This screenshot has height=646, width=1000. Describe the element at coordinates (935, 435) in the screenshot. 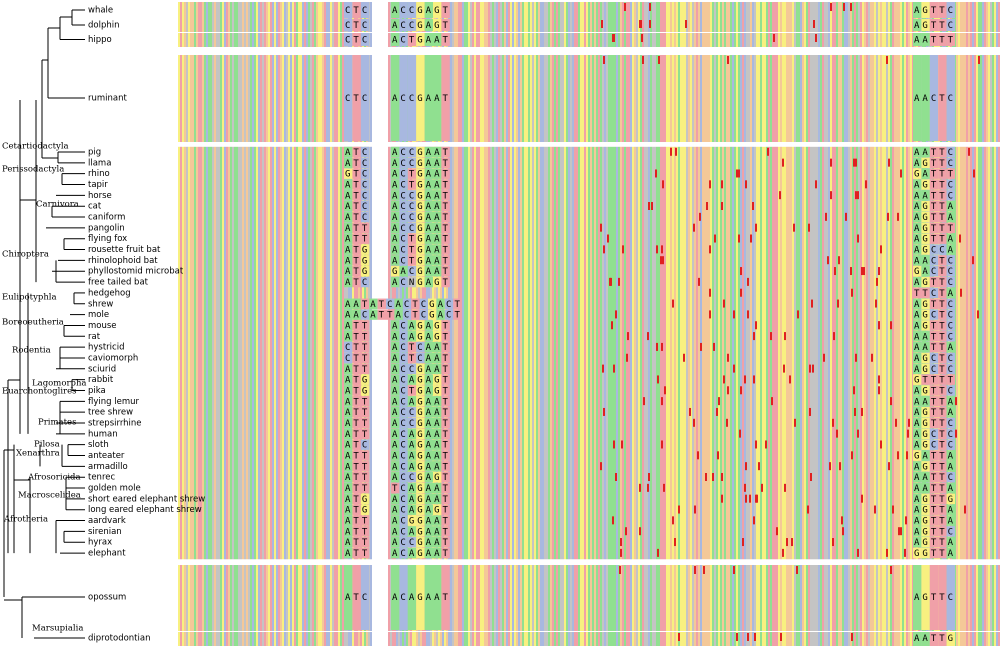

I see `sequence: AGCTC` at that location.